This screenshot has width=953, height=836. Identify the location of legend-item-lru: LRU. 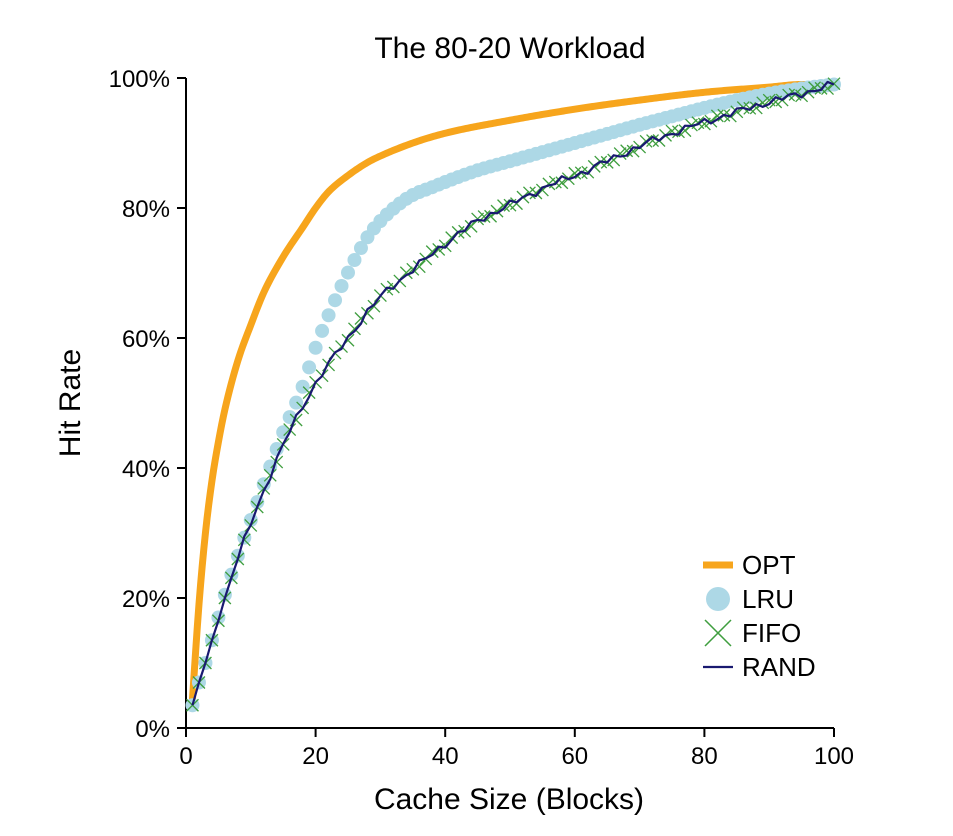
(750, 599).